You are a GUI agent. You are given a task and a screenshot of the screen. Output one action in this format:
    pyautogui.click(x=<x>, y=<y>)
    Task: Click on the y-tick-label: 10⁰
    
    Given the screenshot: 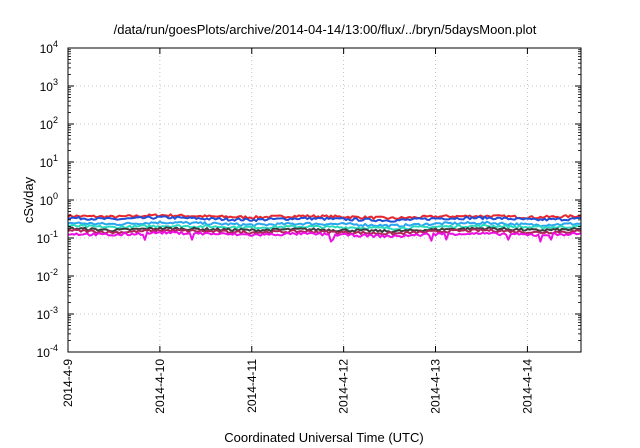 What is the action you would take?
    pyautogui.click(x=49, y=199)
    